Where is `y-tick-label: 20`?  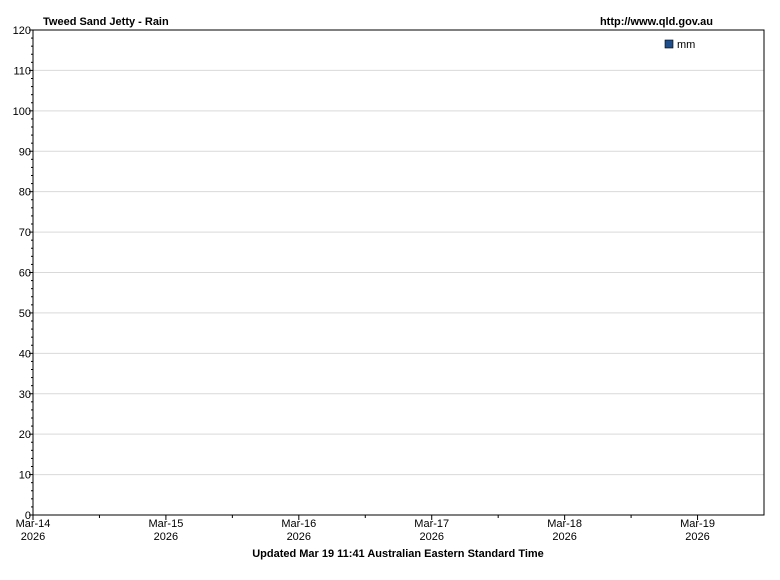
y-tick-label: 20 is located at coordinates (25, 435).